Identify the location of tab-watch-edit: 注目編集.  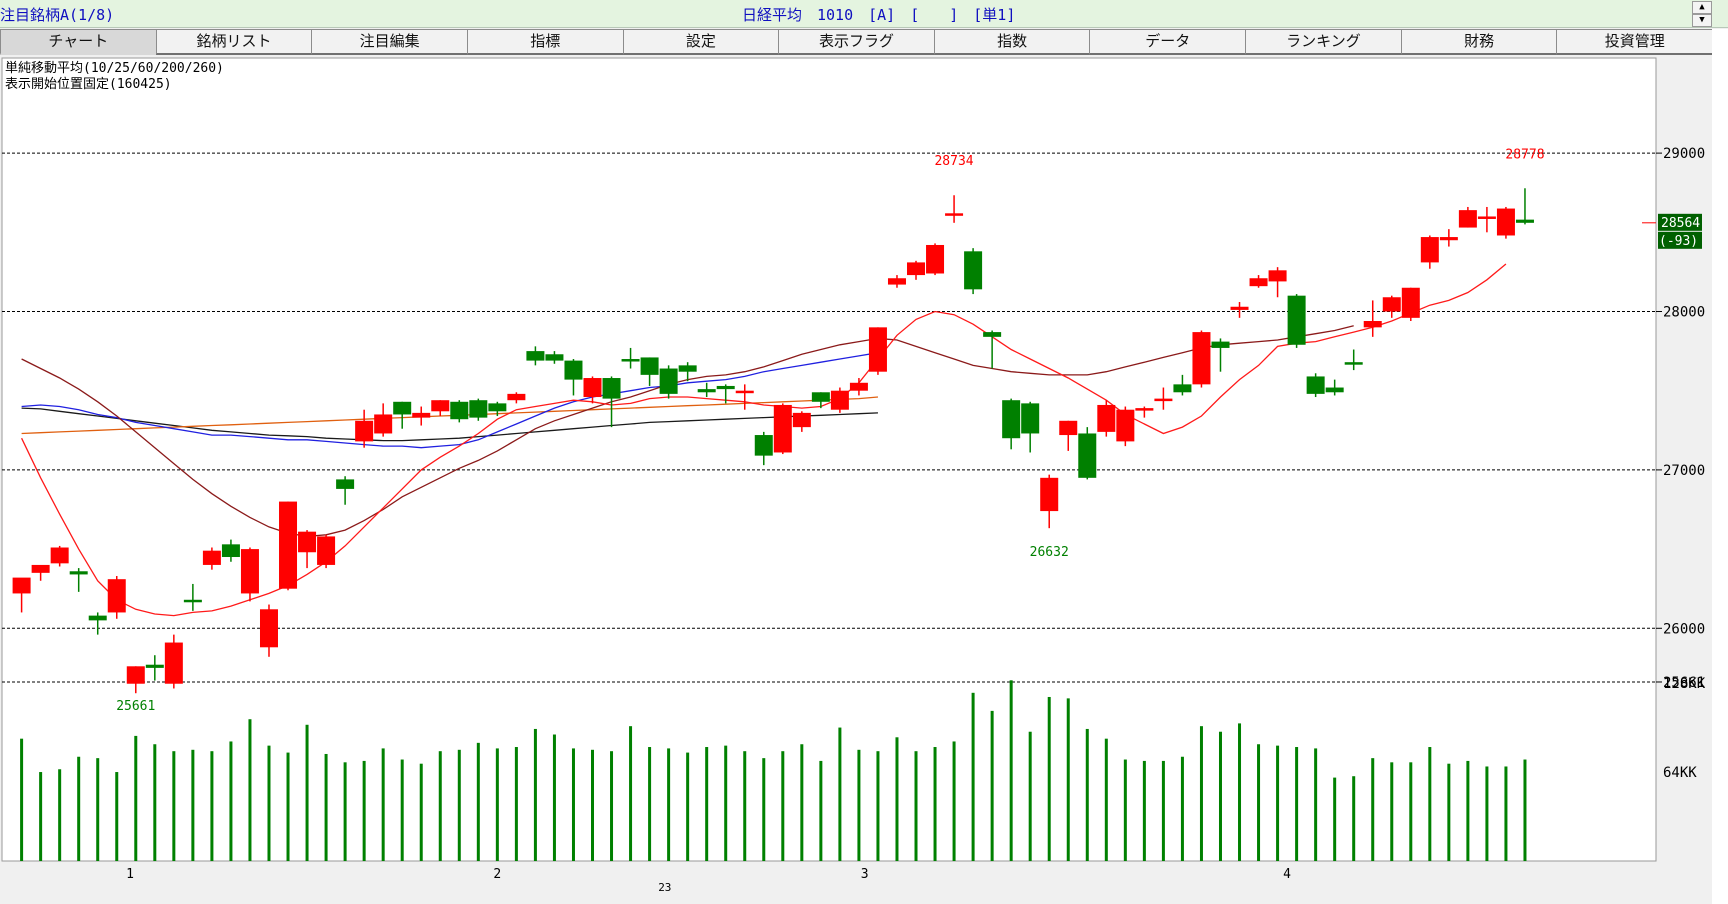
(389, 42).